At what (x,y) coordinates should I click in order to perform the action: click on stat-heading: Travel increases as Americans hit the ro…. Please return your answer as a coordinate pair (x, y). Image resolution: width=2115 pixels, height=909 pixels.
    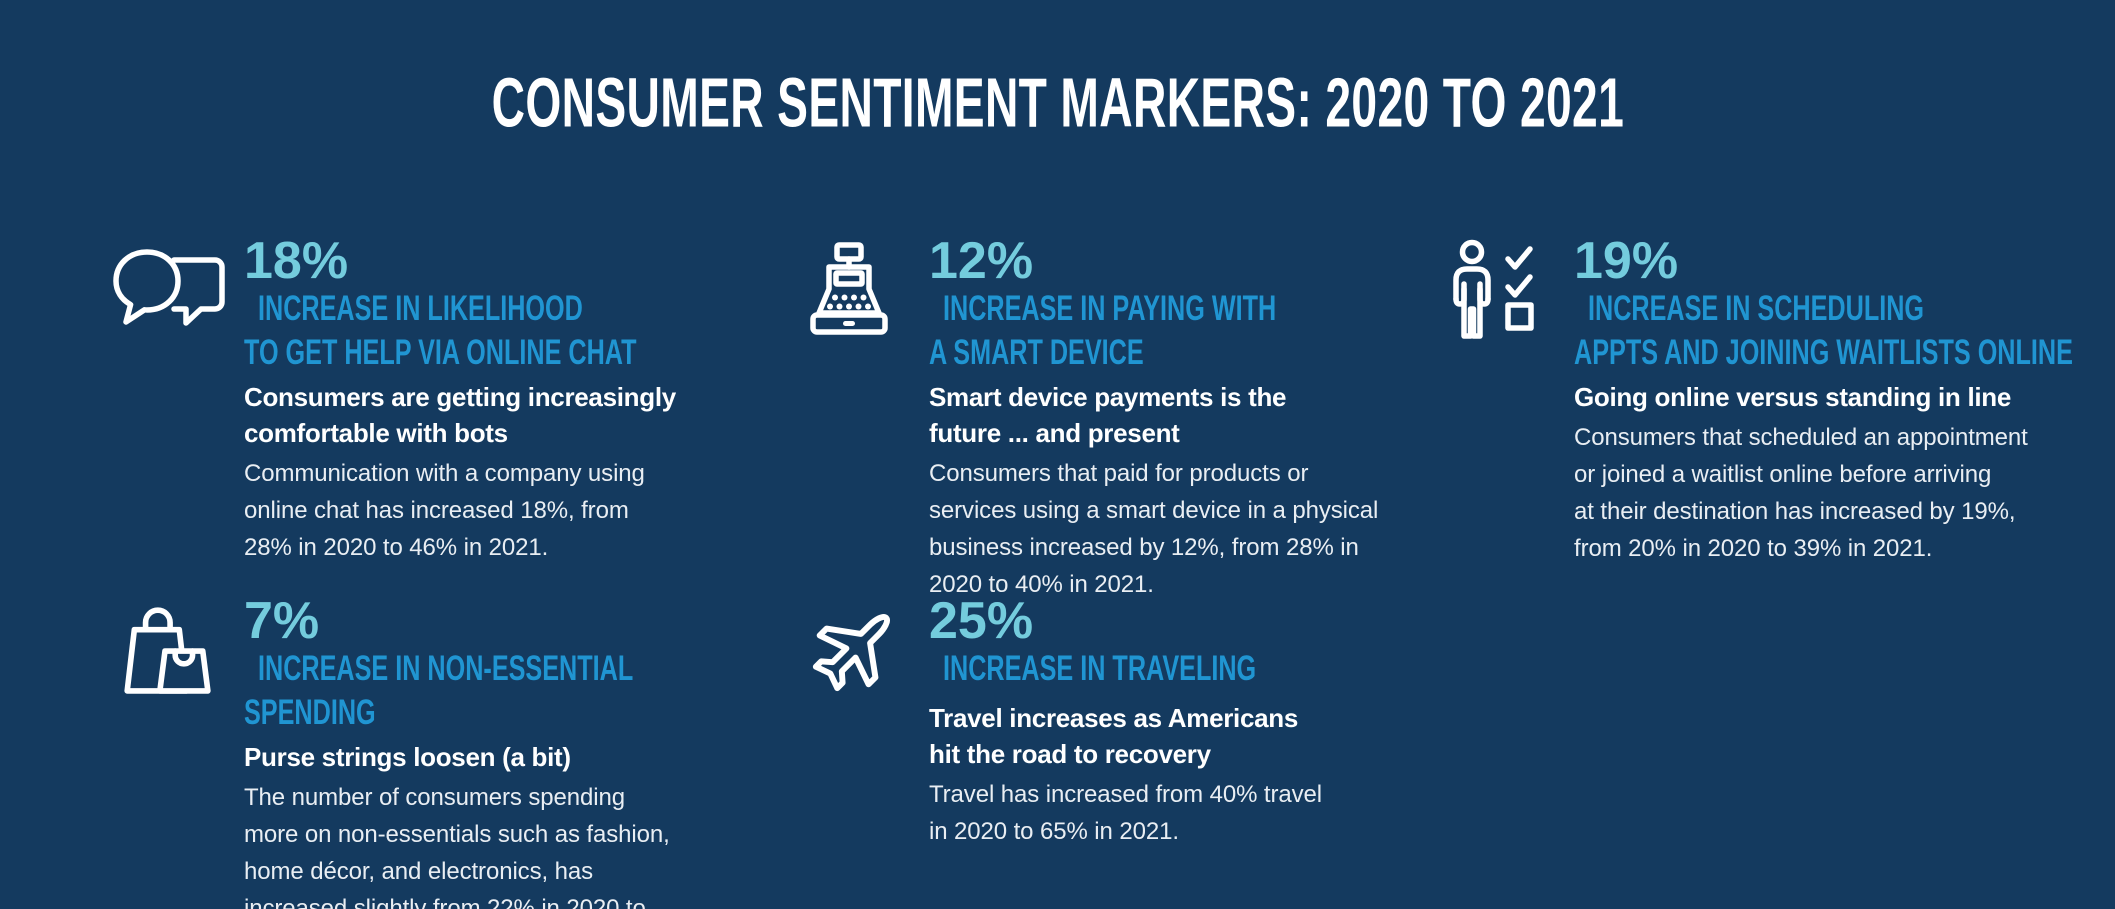
    Looking at the image, I should click on (1114, 736).